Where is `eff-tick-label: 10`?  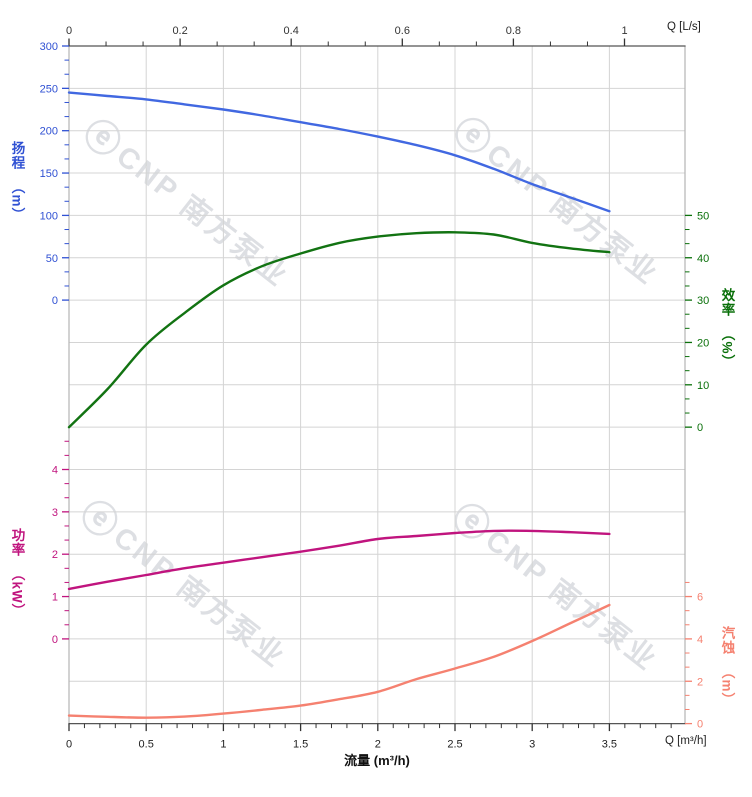 eff-tick-label: 10 is located at coordinates (703, 386).